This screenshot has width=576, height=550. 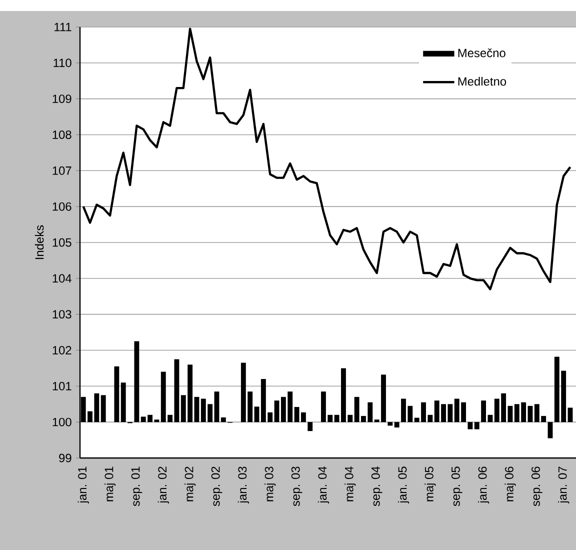 I want to click on x-tick-label: maj 05, so click(x=430, y=484).